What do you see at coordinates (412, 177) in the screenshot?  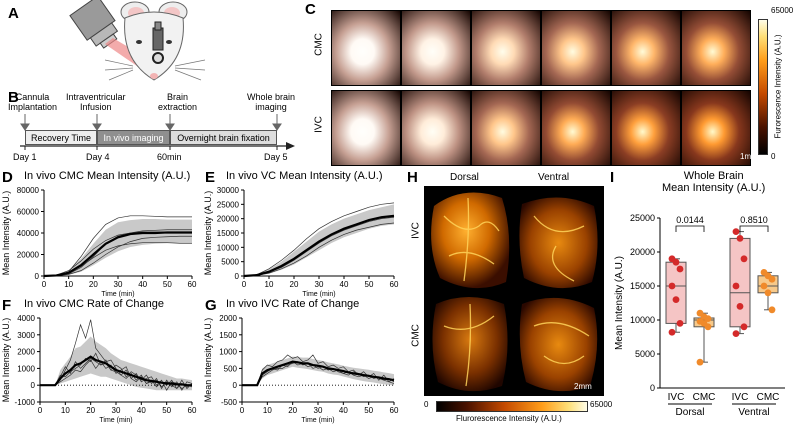 I see `panel-label-h: H` at bounding box center [412, 177].